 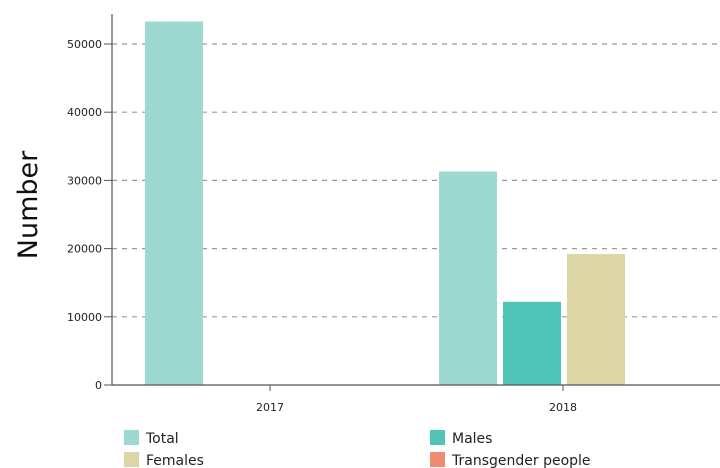 What do you see at coordinates (174, 203) in the screenshot?
I see `bar-total-2017` at bounding box center [174, 203].